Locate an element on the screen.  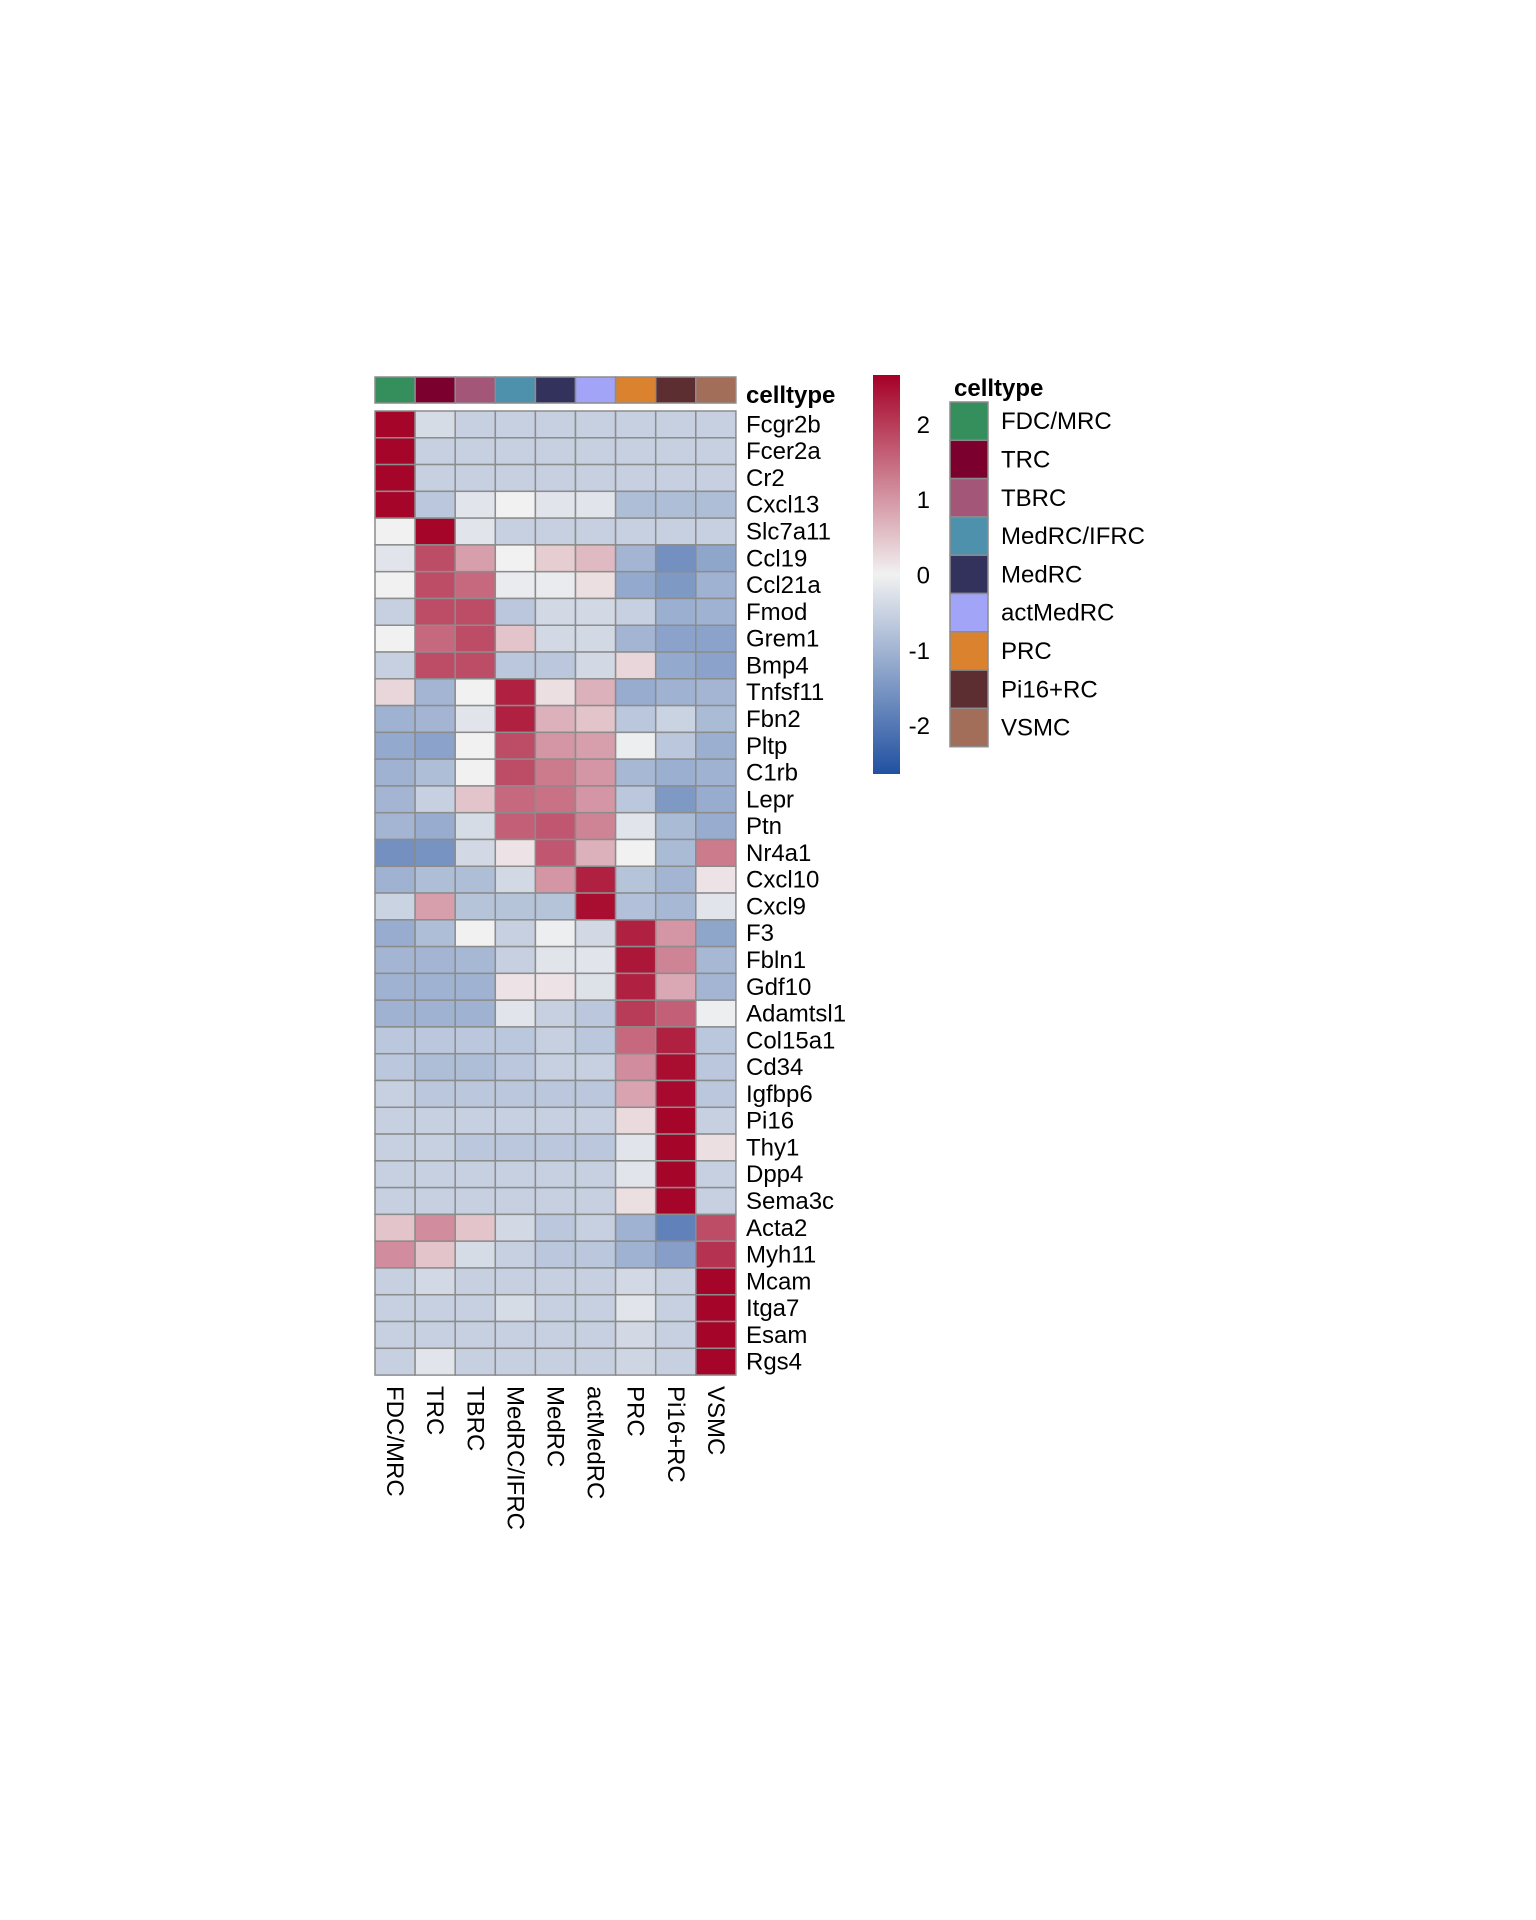
legend-label: PRC is located at coordinates (1026, 651).